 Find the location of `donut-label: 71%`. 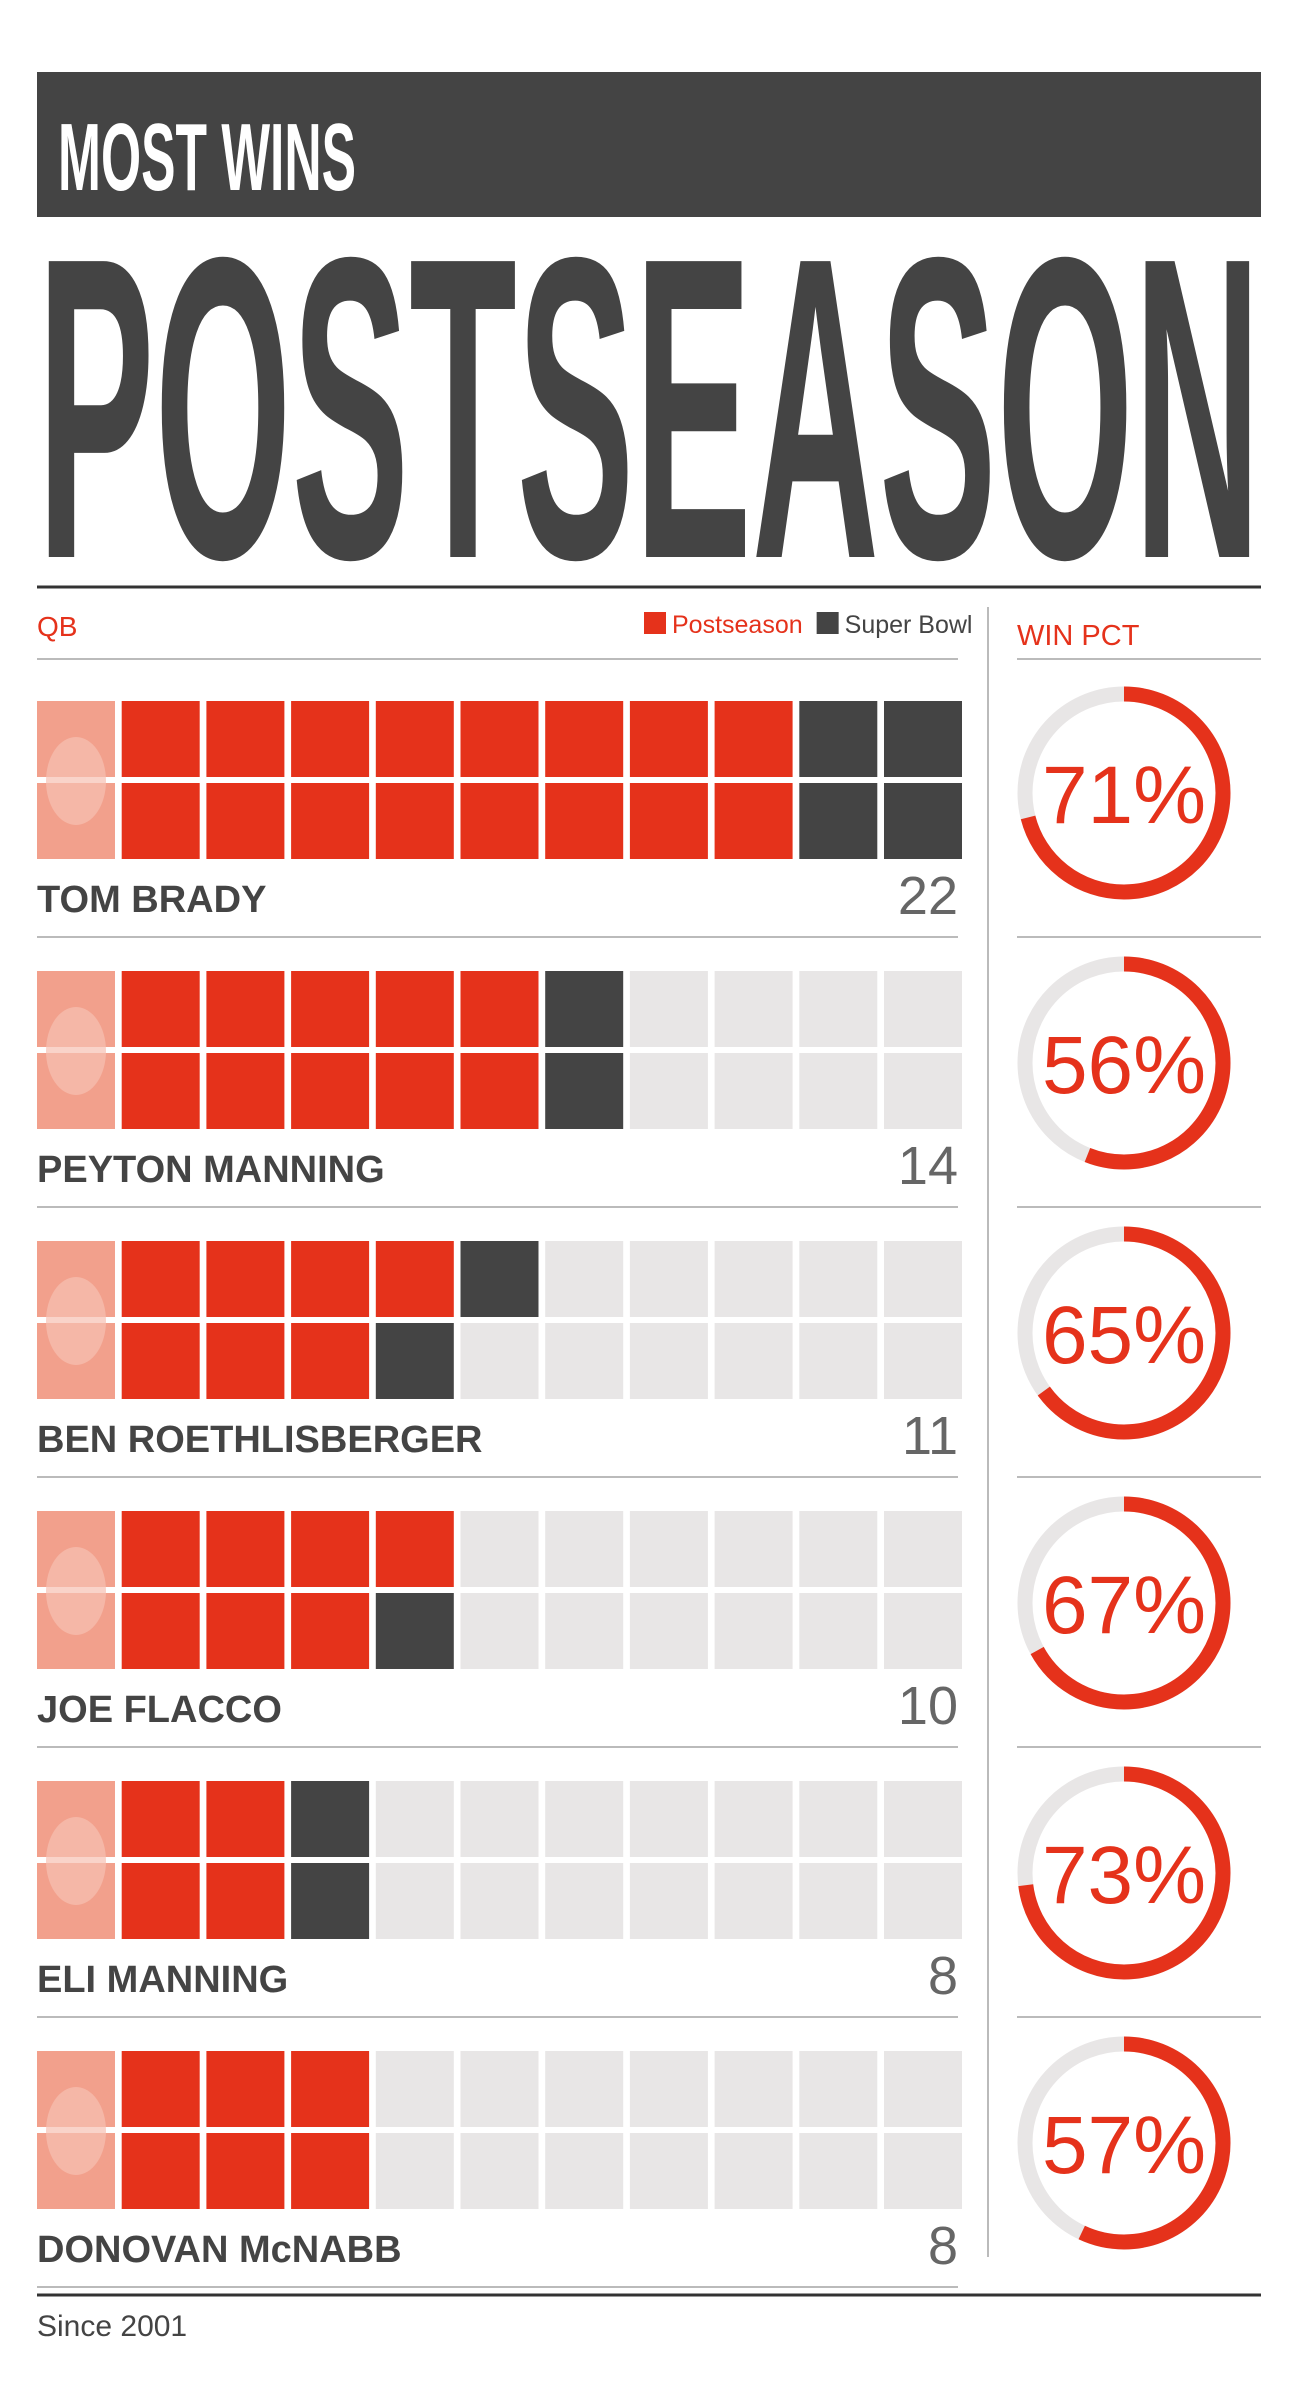

donut-label: 71% is located at coordinates (1124, 795).